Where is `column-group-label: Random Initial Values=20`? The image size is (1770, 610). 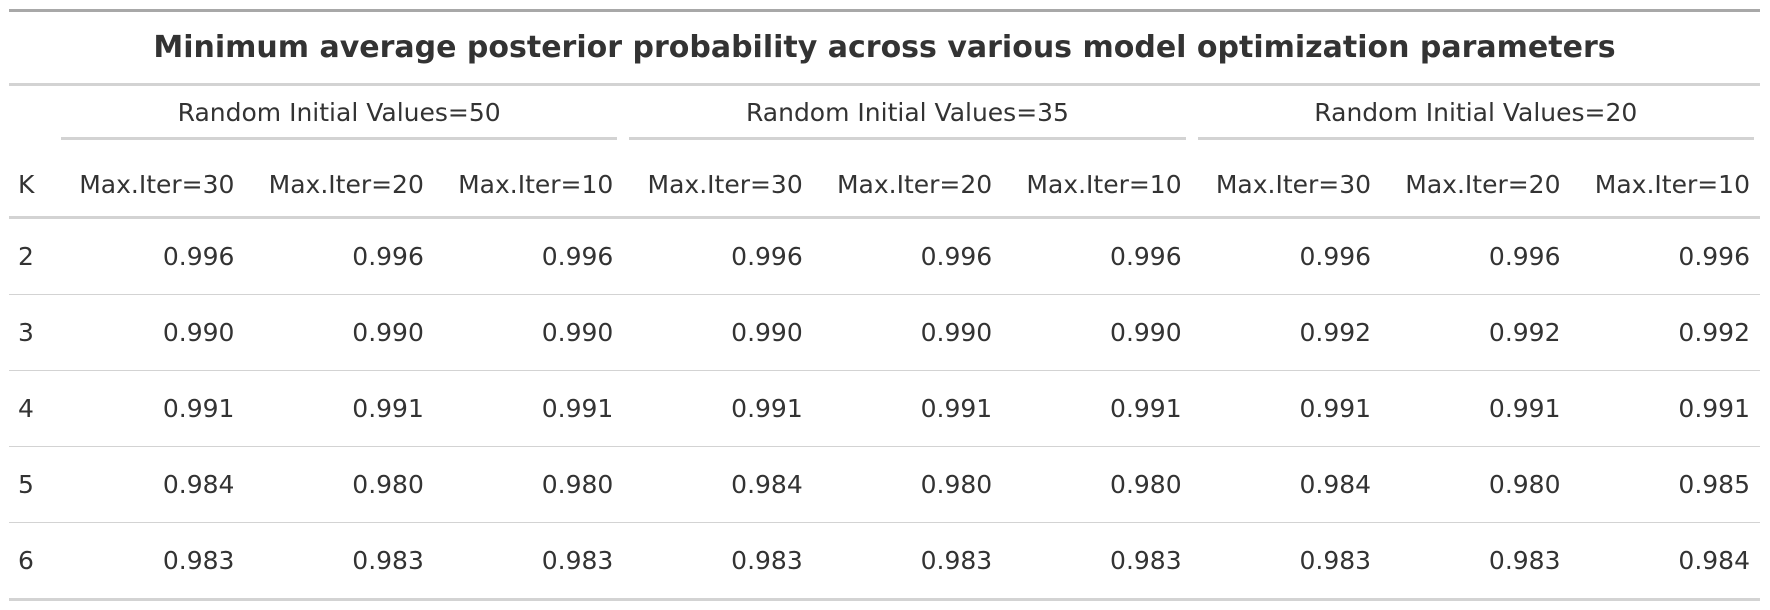
column-group-label: Random Initial Values=20 is located at coordinates (1475, 119).